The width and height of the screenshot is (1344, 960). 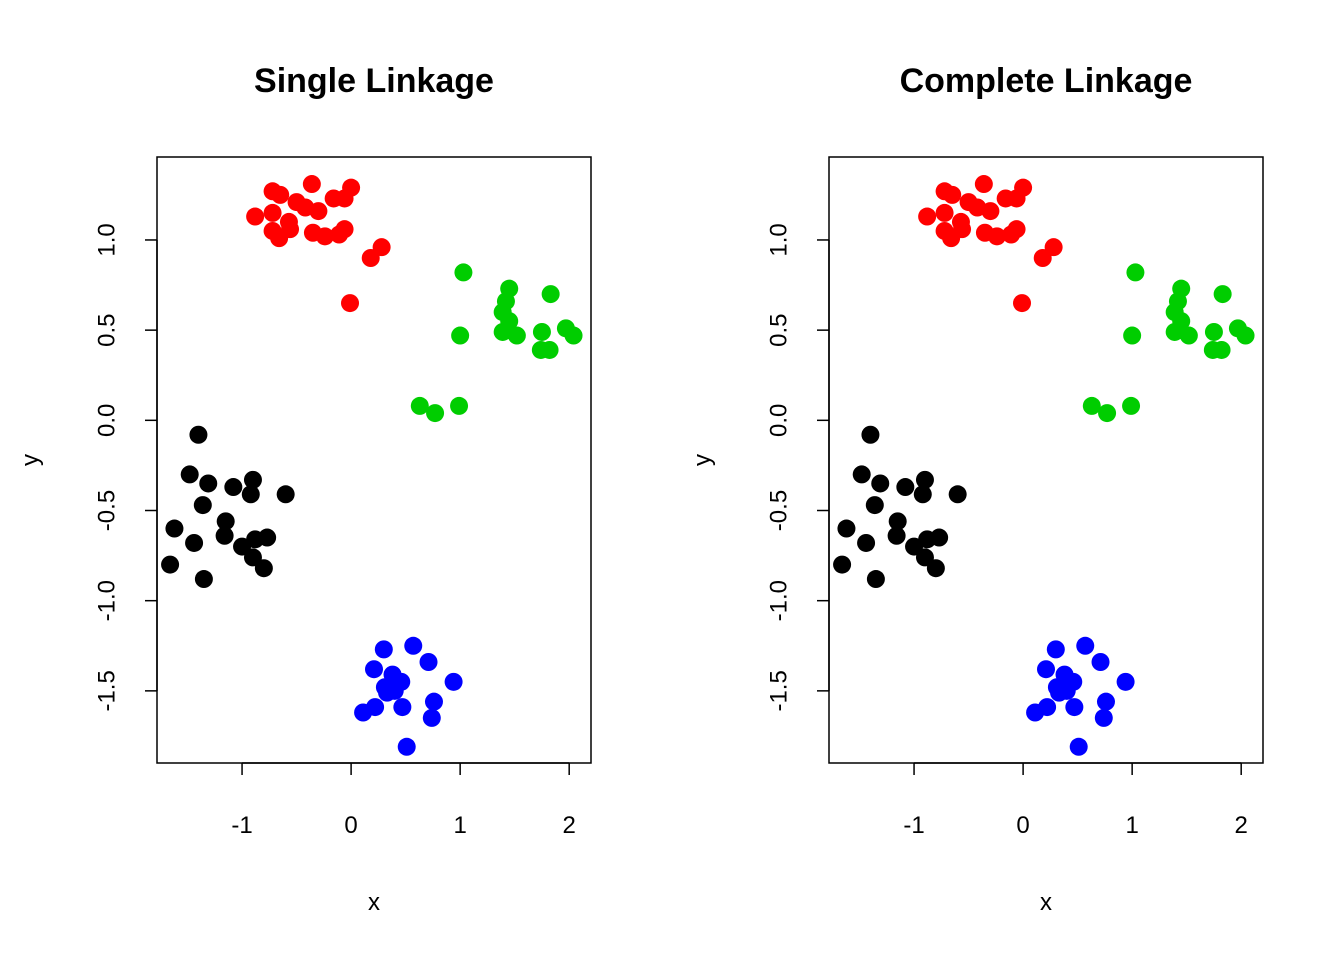 I want to click on chart-title: Single Linkage, so click(x=374, y=81).